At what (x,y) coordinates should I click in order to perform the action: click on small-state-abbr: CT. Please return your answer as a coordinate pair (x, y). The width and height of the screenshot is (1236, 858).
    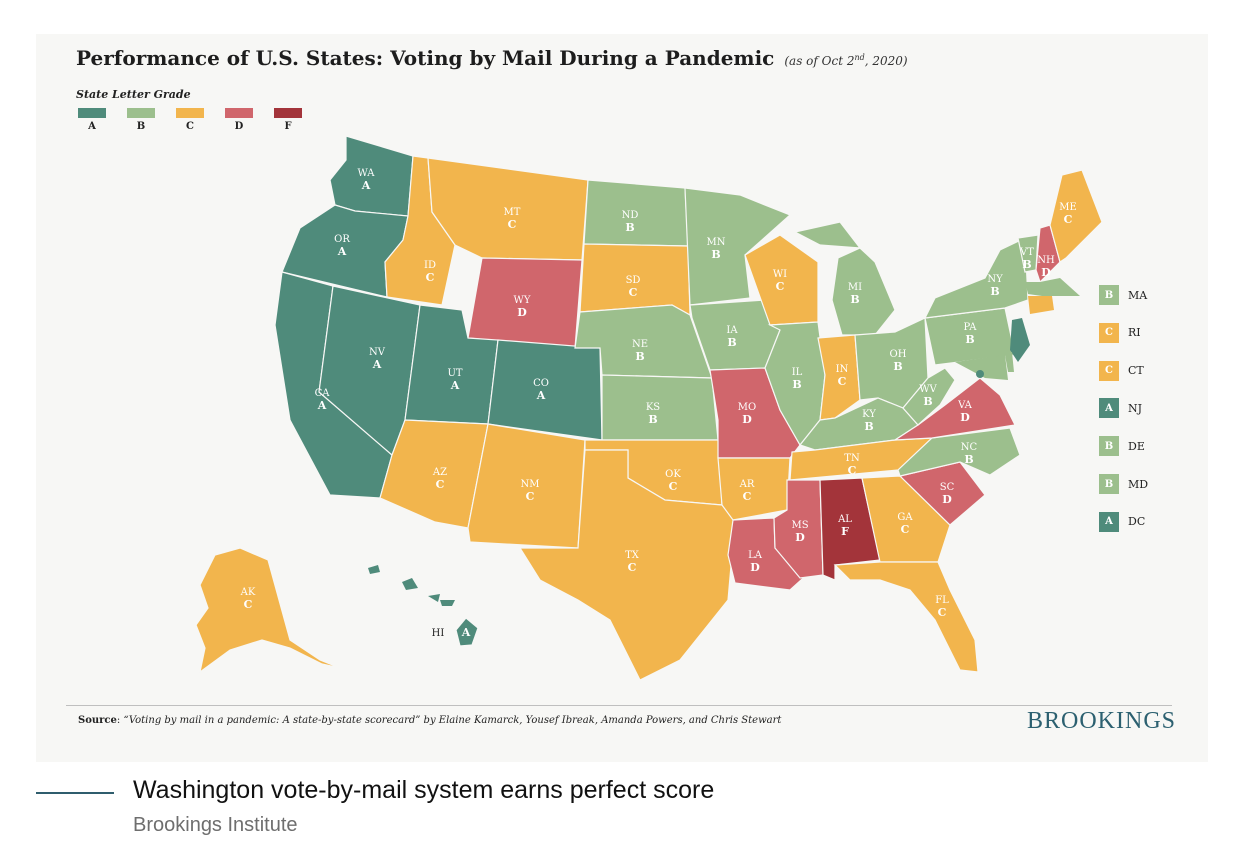
    Looking at the image, I should click on (1136, 371).